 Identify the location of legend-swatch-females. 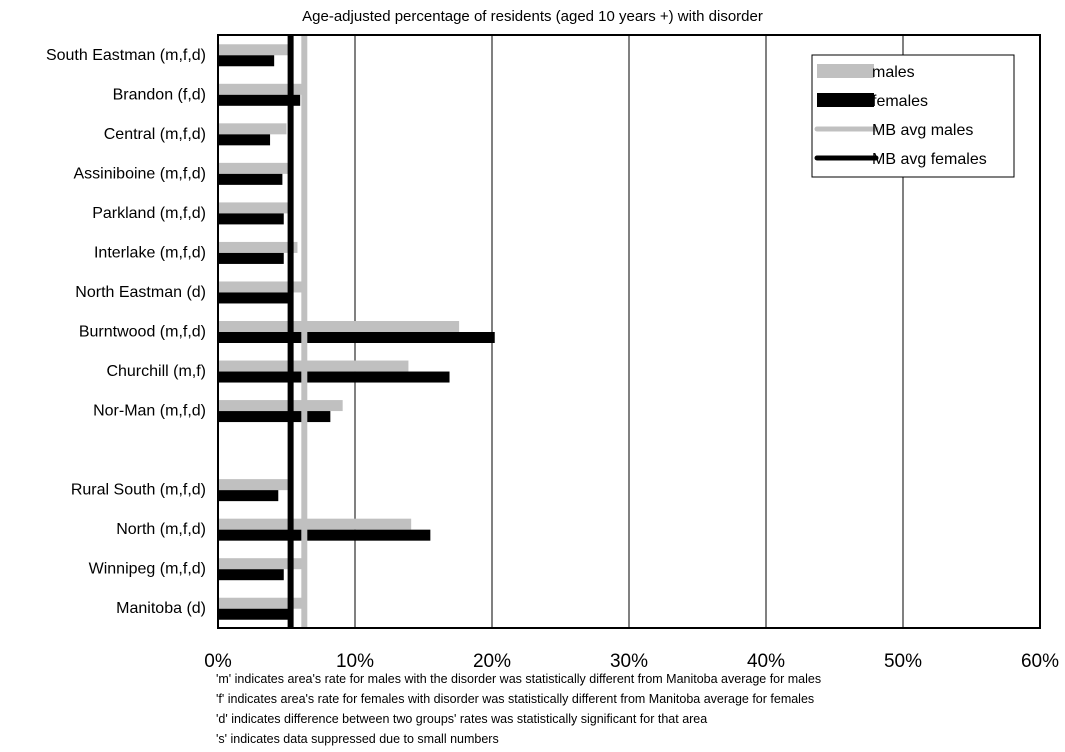
(845, 100).